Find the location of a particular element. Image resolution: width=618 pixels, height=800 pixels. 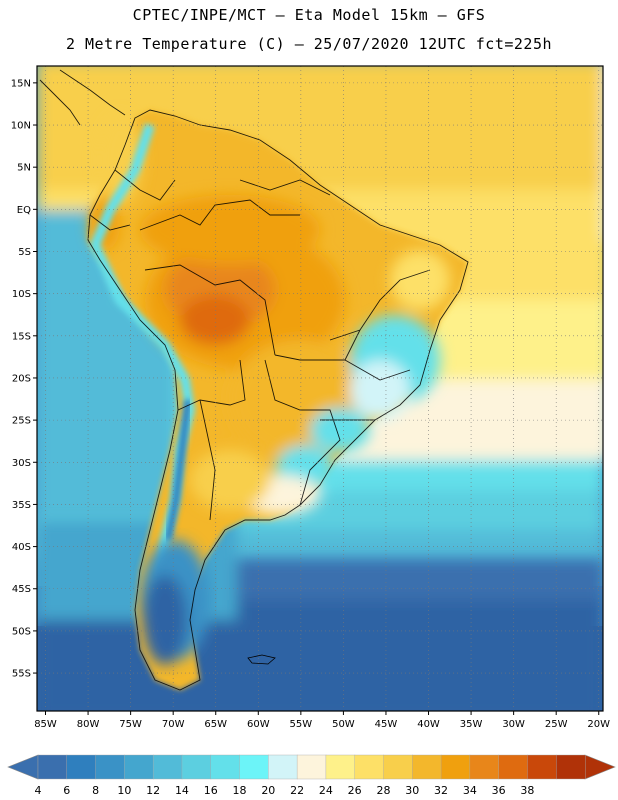

lat-tick-label: 35S is located at coordinates (21, 505).